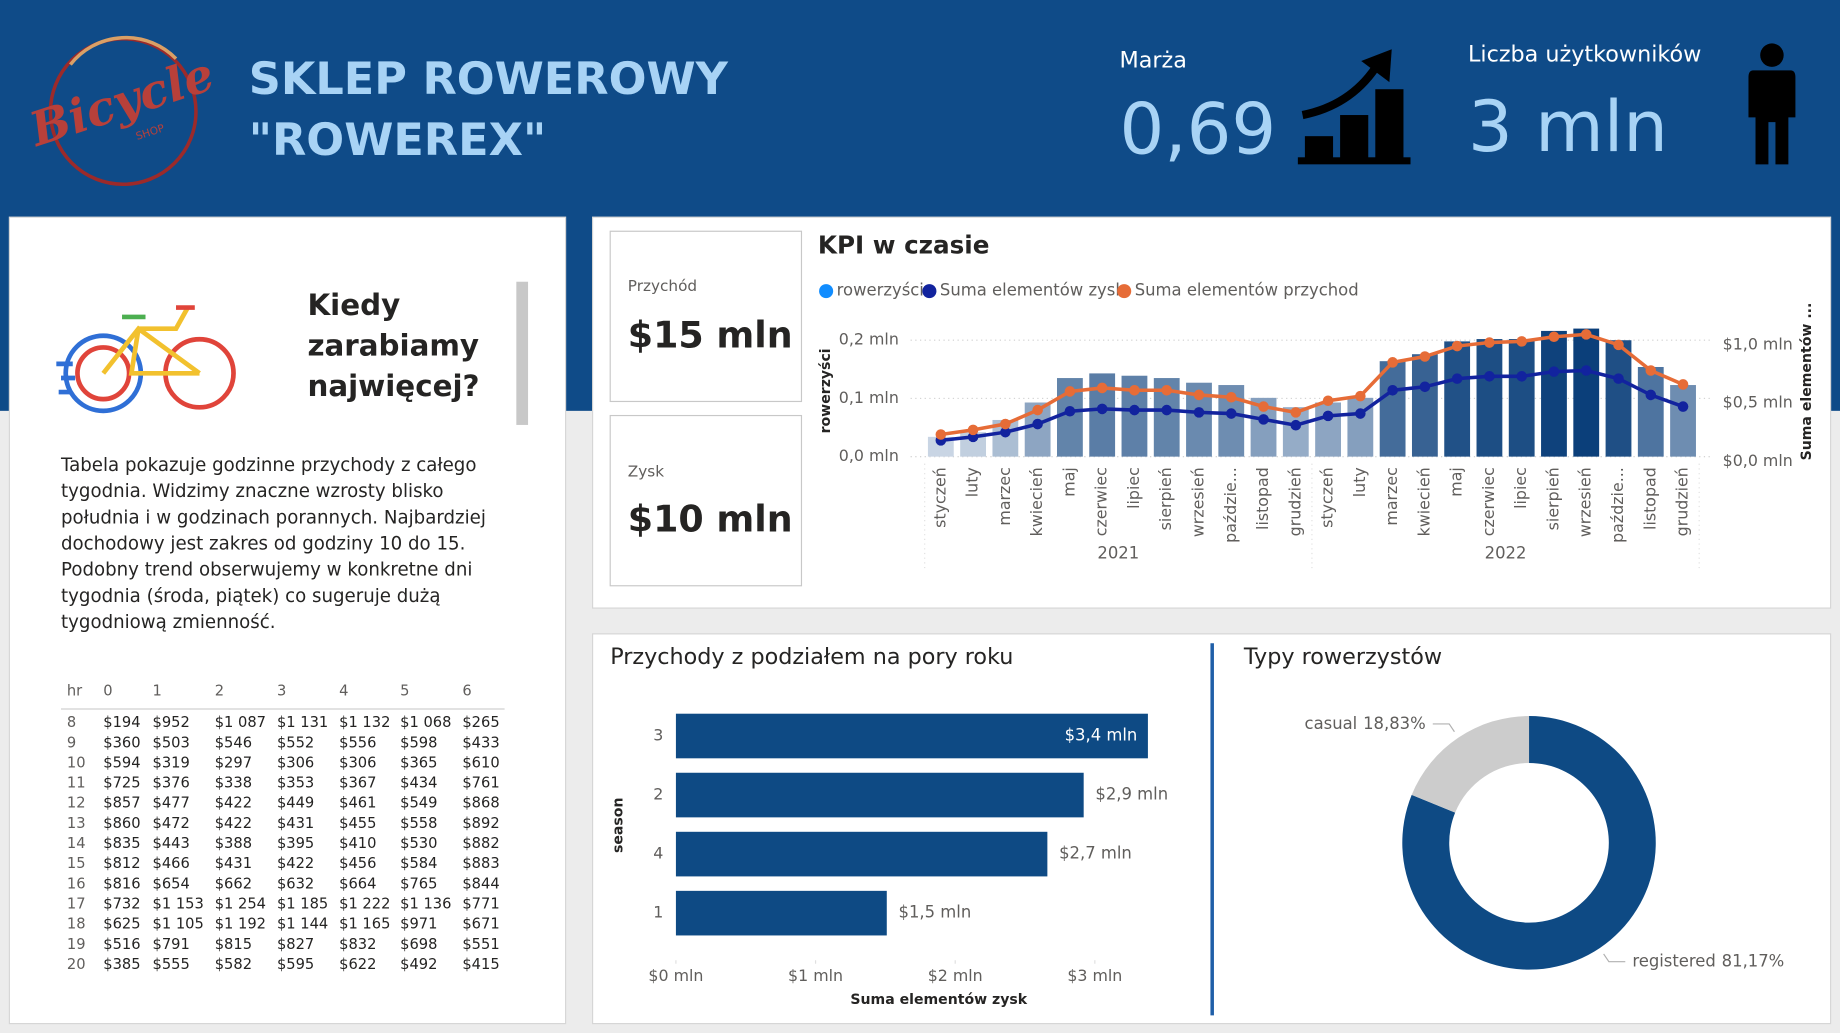 The height and width of the screenshot is (1033, 1840). What do you see at coordinates (76, 762) in the screenshot?
I see `table-cell: 10` at bounding box center [76, 762].